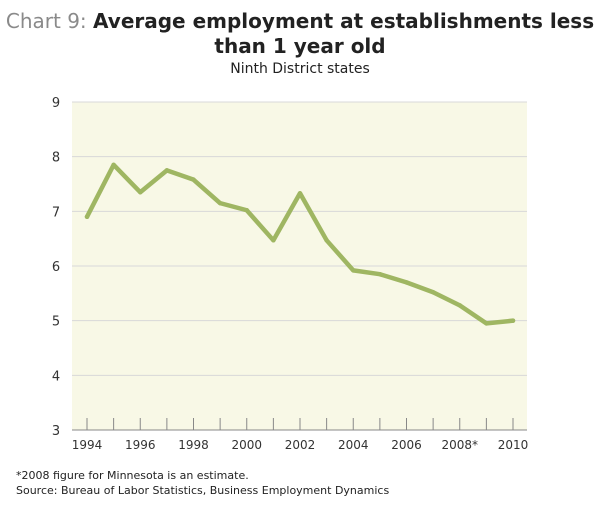 The width and height of the screenshot is (600, 507). What do you see at coordinates (56, 376) in the screenshot?
I see `y-tick-label: 4` at bounding box center [56, 376].